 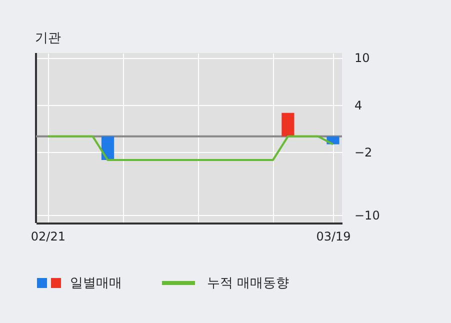 I want to click on y-tick-label: 4, so click(x=358, y=105).